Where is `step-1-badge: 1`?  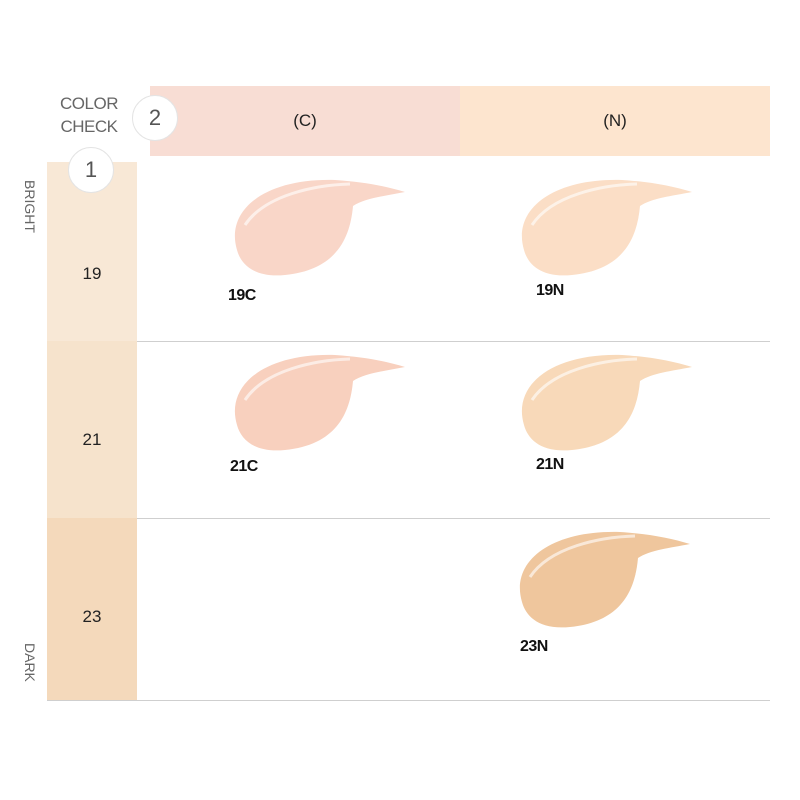 step-1-badge: 1 is located at coordinates (91, 170).